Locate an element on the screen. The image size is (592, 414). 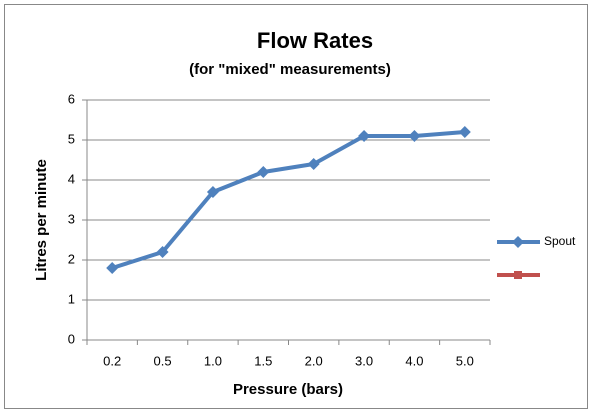
y-tick-label: 3 is located at coordinates (71, 218).